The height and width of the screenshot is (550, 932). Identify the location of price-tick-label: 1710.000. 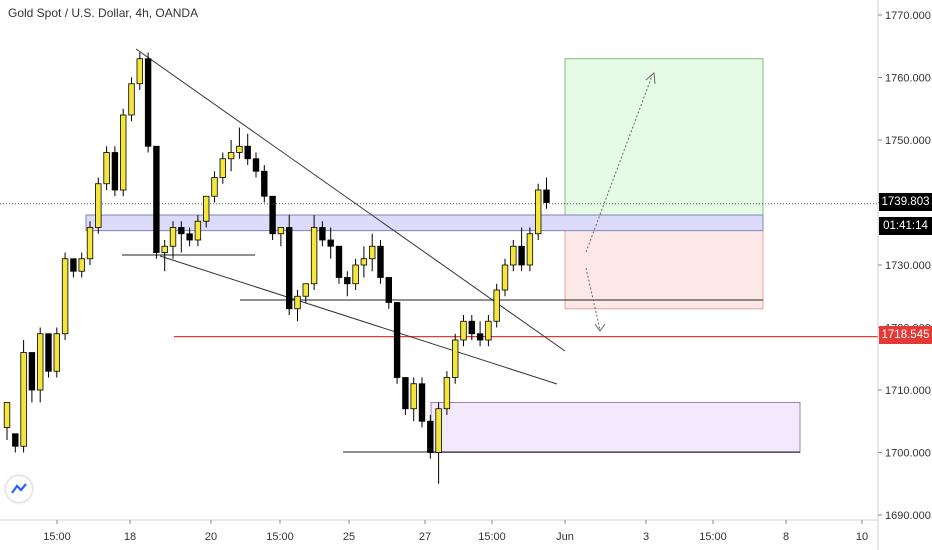
(908, 391).